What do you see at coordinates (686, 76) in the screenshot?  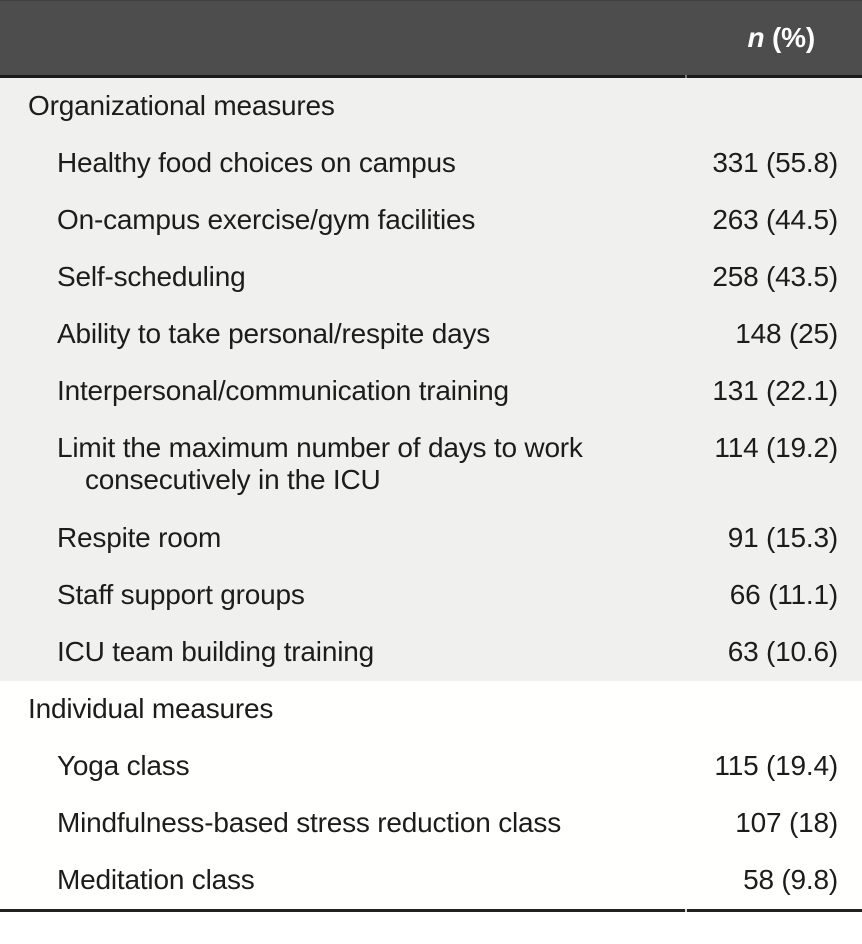 I see `column-gap-notch-top` at bounding box center [686, 76].